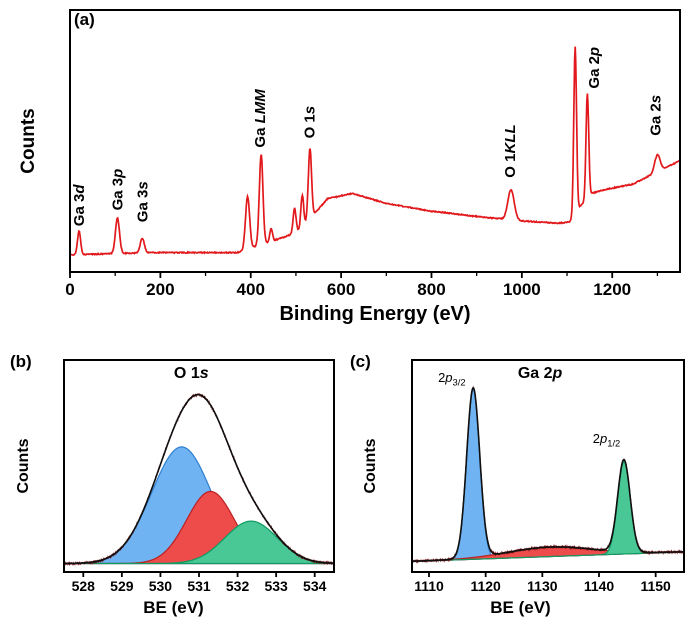 Image resolution: width=694 pixels, height=634 pixels. Describe the element at coordinates (161, 586) in the screenshot. I see `svg-text: 530` at that location.